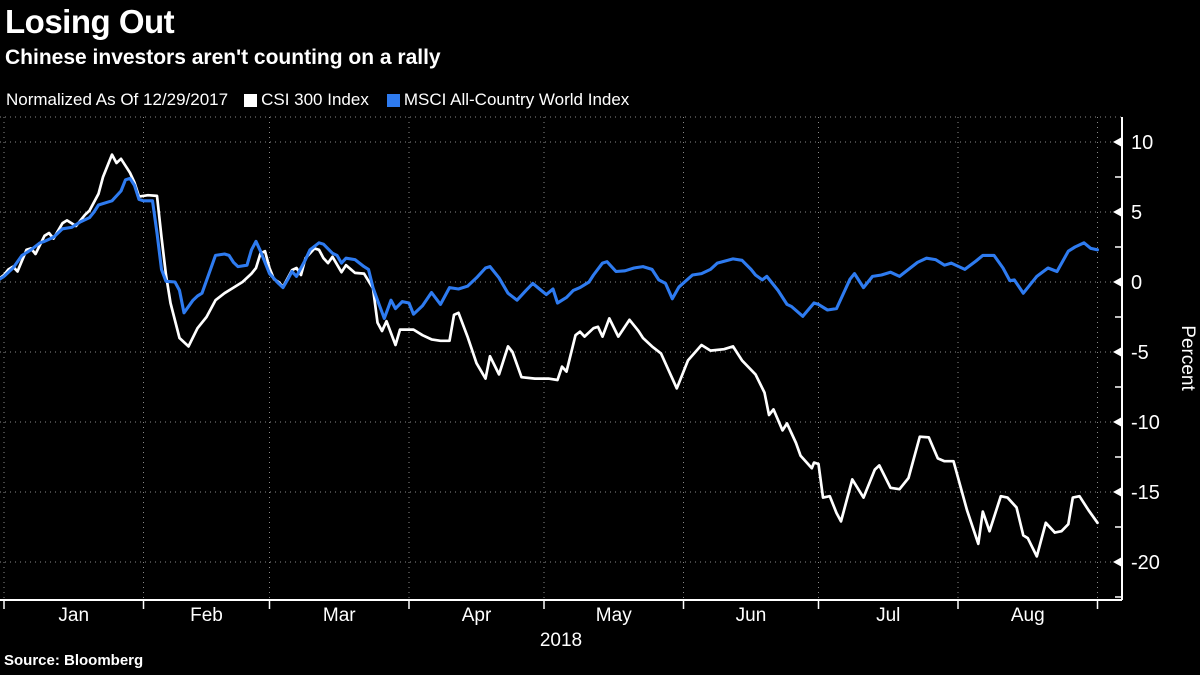 The width and height of the screenshot is (1200, 675). Describe the element at coordinates (393, 100) in the screenshot. I see `msci-swatch-icon` at that location.